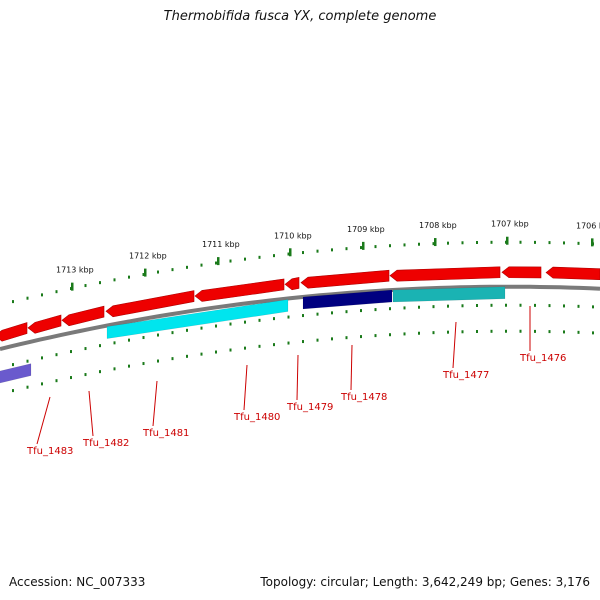 This screenshot has height=600, width=600. I want to click on gene-label: Tfu_1482, so click(105, 443).